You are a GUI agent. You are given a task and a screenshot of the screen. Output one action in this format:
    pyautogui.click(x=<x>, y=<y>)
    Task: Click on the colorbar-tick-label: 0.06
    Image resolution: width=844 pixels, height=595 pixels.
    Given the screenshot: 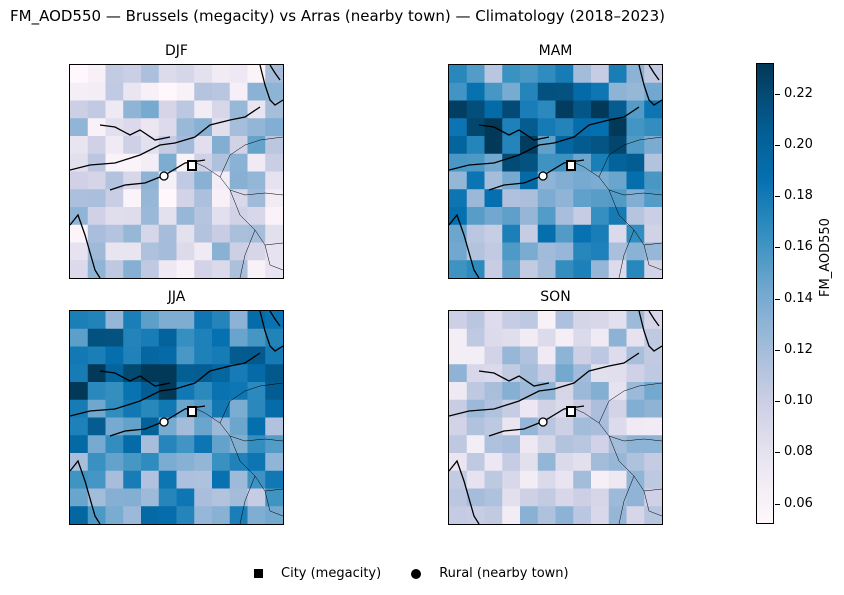 What is the action you would take?
    pyautogui.click(x=798, y=503)
    